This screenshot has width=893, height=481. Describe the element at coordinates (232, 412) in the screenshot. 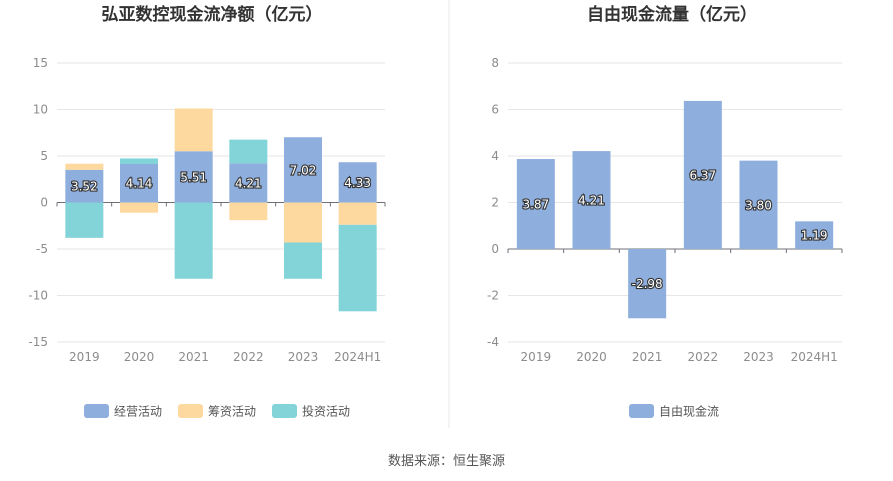

I see `legend-label: 筹资活动` at that location.